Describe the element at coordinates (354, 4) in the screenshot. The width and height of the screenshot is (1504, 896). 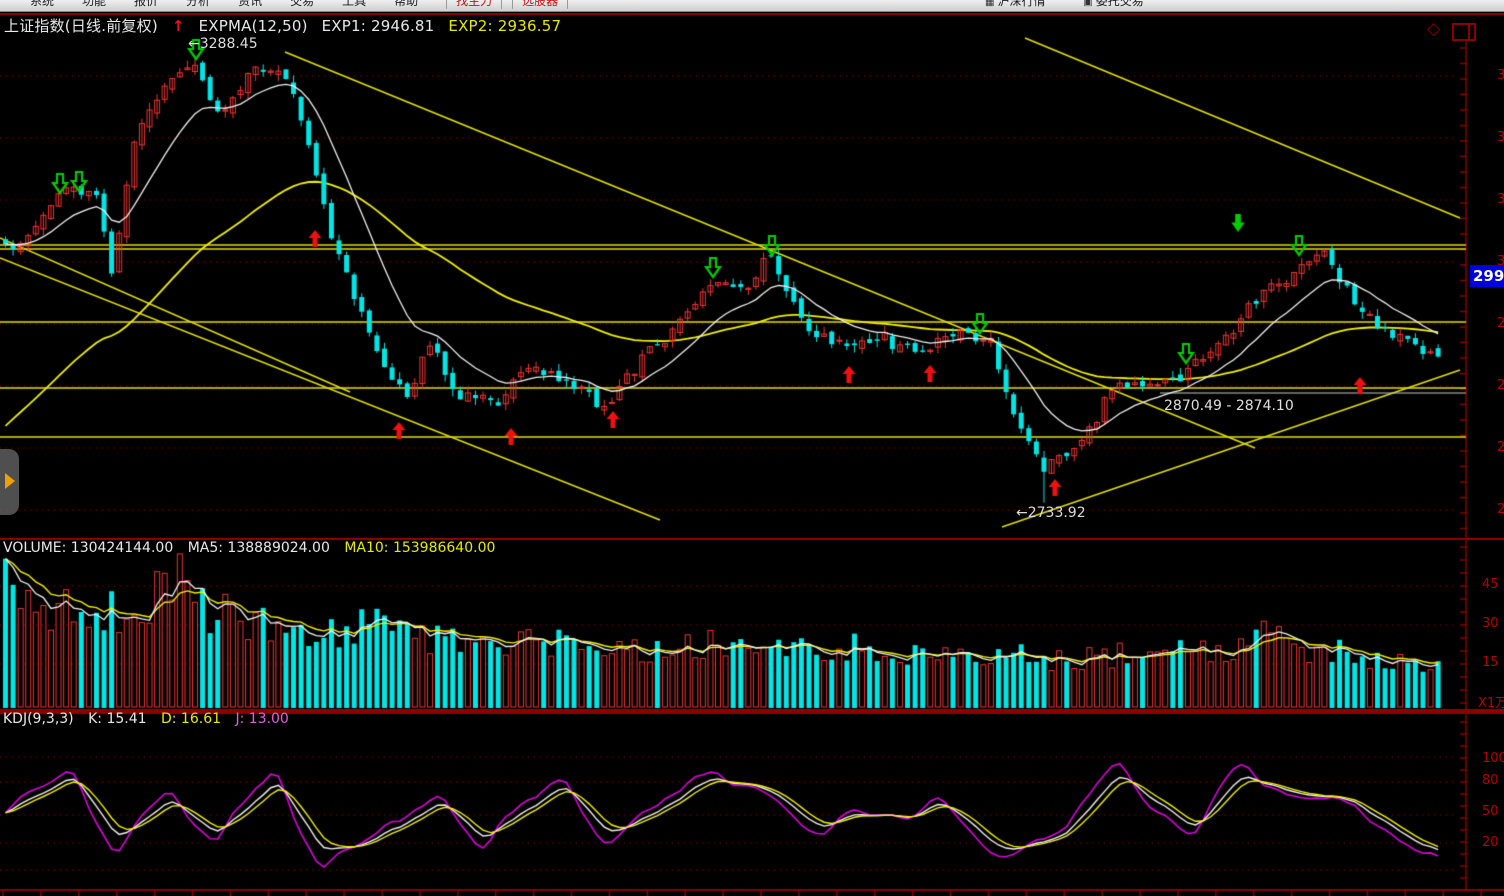
I see `menu-item-tools: 工具` at that location.